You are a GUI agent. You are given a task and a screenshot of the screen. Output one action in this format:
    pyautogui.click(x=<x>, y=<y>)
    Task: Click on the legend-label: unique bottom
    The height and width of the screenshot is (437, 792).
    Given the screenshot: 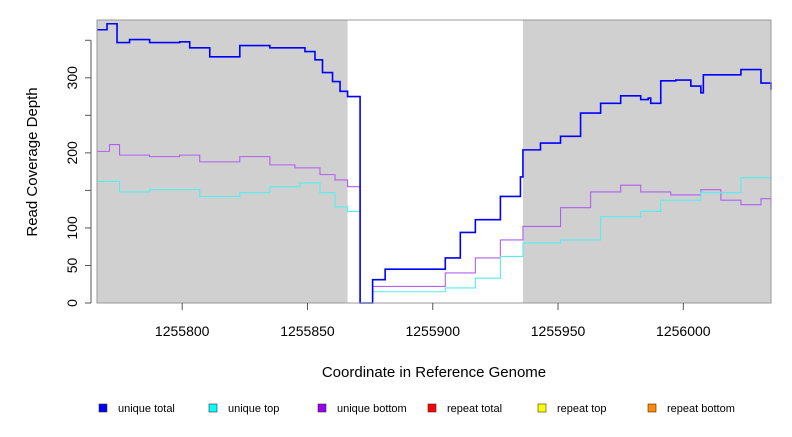 What is the action you would take?
    pyautogui.click(x=372, y=409)
    